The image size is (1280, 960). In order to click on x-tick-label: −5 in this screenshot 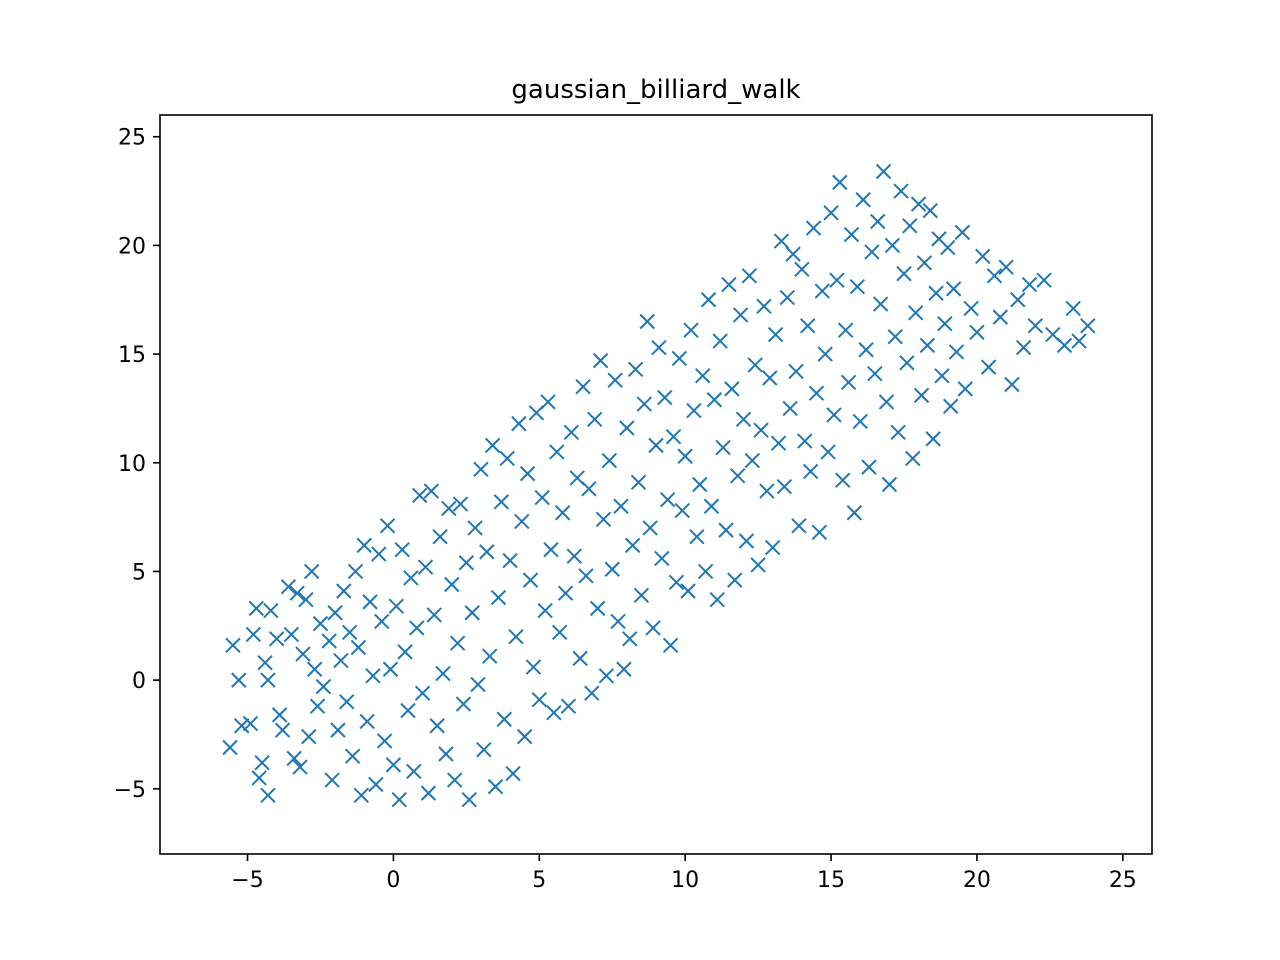, I will do `click(247, 880)`.